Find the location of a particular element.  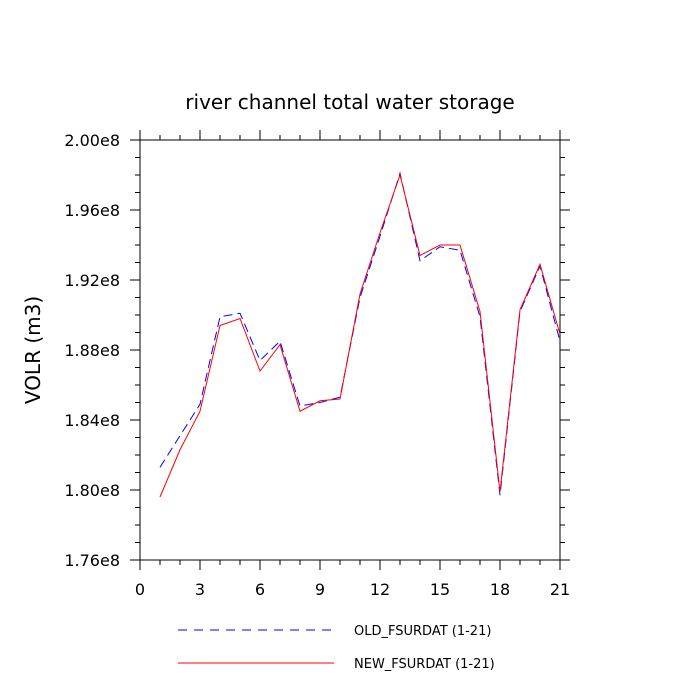

x-tick-label: 12 is located at coordinates (380, 589).